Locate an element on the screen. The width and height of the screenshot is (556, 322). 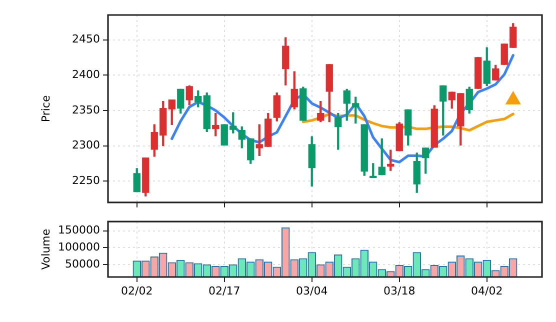
candlestick is located at coordinates (478, 73).